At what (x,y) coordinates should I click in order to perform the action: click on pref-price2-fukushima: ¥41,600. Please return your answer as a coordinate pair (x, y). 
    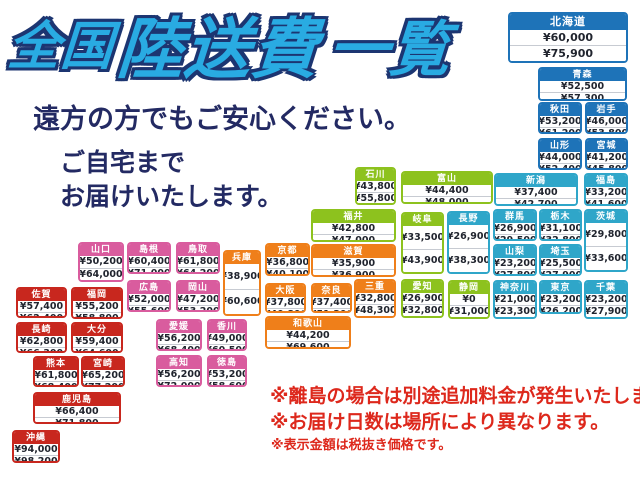
    Looking at the image, I should click on (606, 201).